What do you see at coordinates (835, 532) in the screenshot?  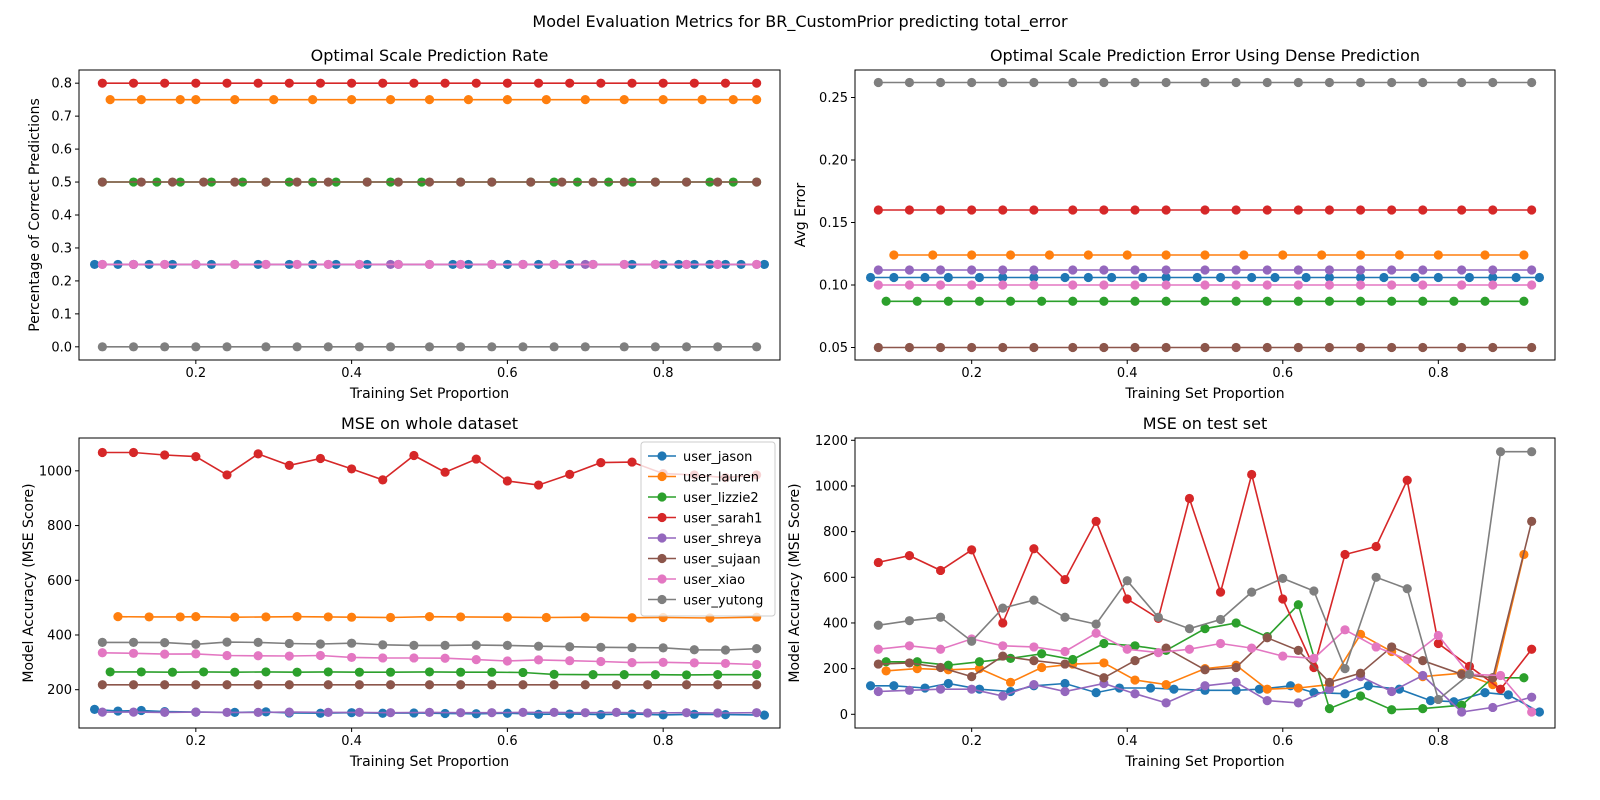 I see `y-tick-label: 800` at bounding box center [835, 532].